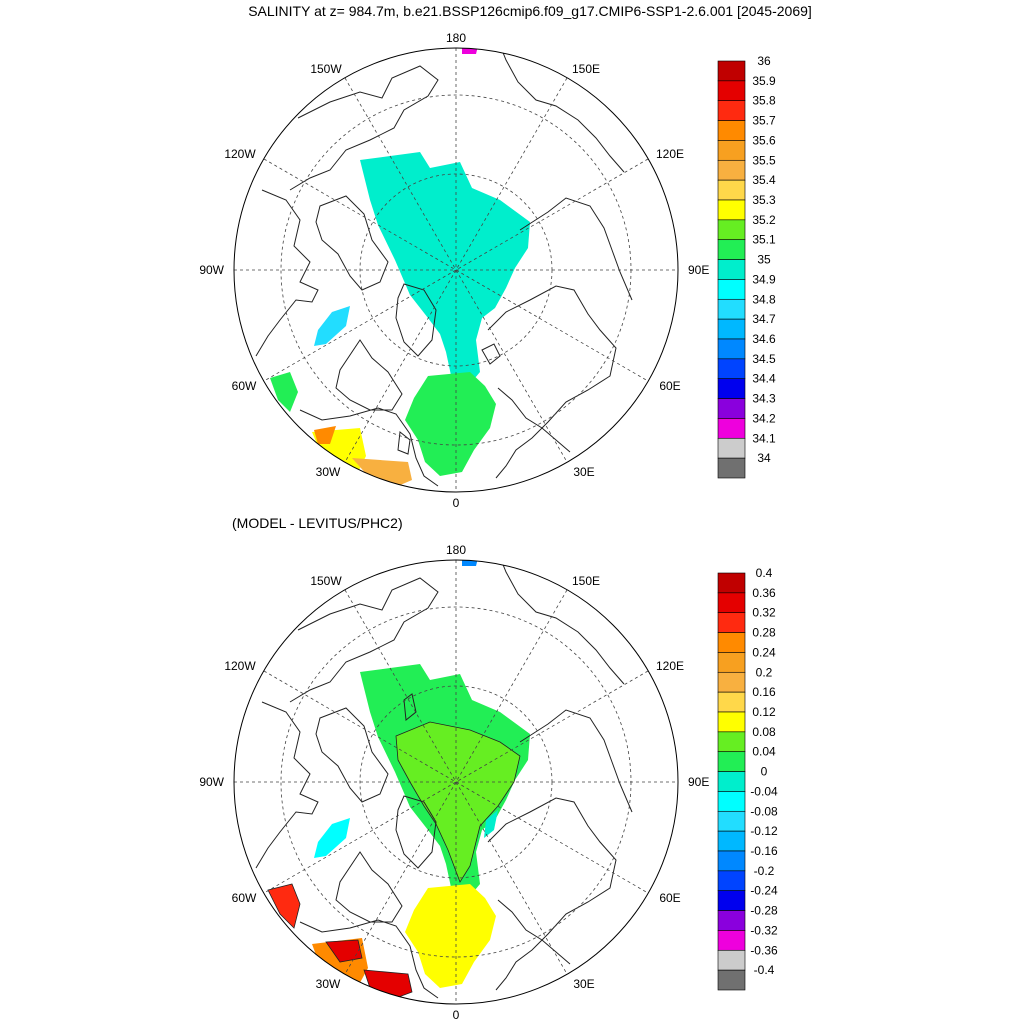 This screenshot has width=1024, height=1024. What do you see at coordinates (450, 424) in the screenshot?
I see `top-nordic-seas-fill` at bounding box center [450, 424].